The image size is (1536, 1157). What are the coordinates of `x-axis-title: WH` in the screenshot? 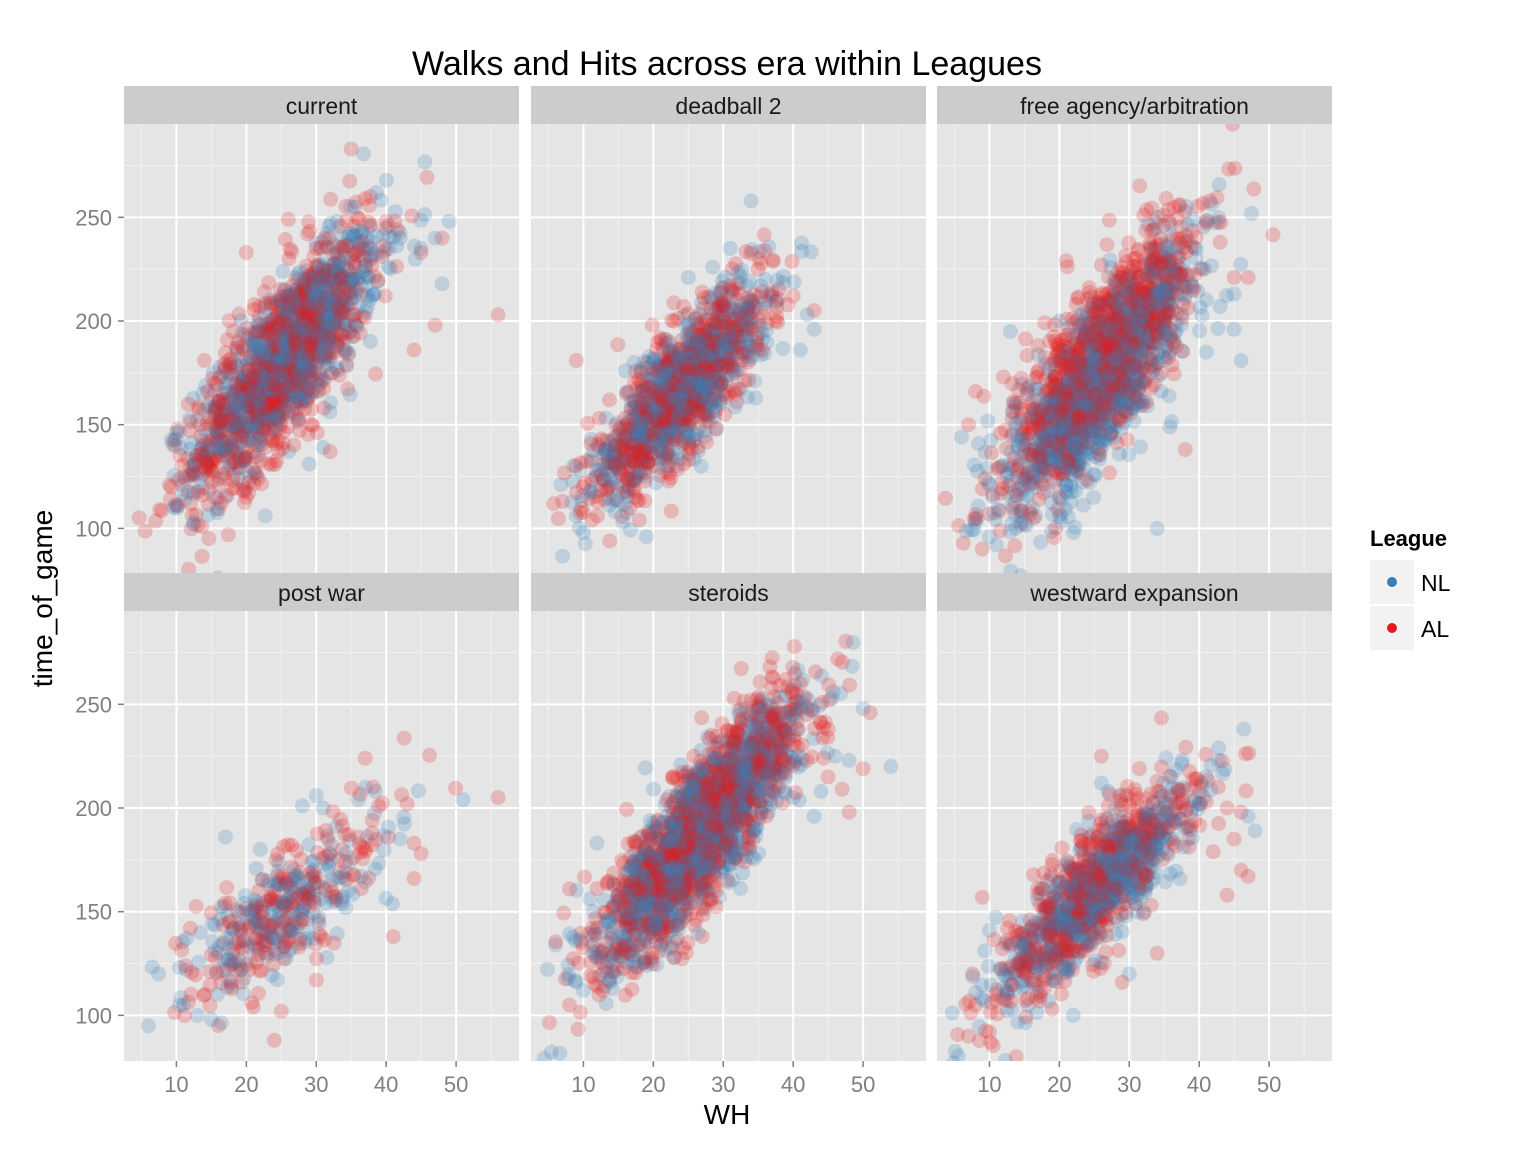 It's located at (727, 1114).